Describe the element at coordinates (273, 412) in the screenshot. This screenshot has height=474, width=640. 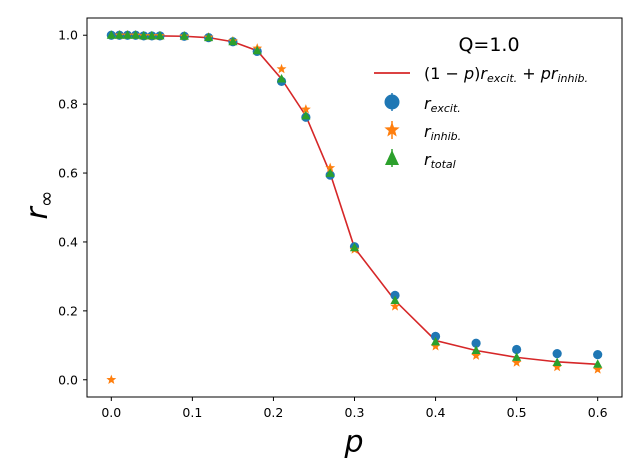
I see `x-tick-label: 0.2` at that location.